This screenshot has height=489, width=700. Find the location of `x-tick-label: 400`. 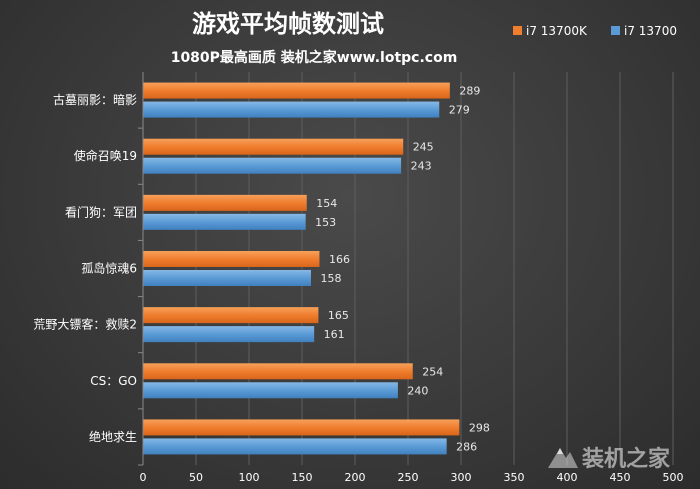

x-tick-label: 400 is located at coordinates (567, 477).